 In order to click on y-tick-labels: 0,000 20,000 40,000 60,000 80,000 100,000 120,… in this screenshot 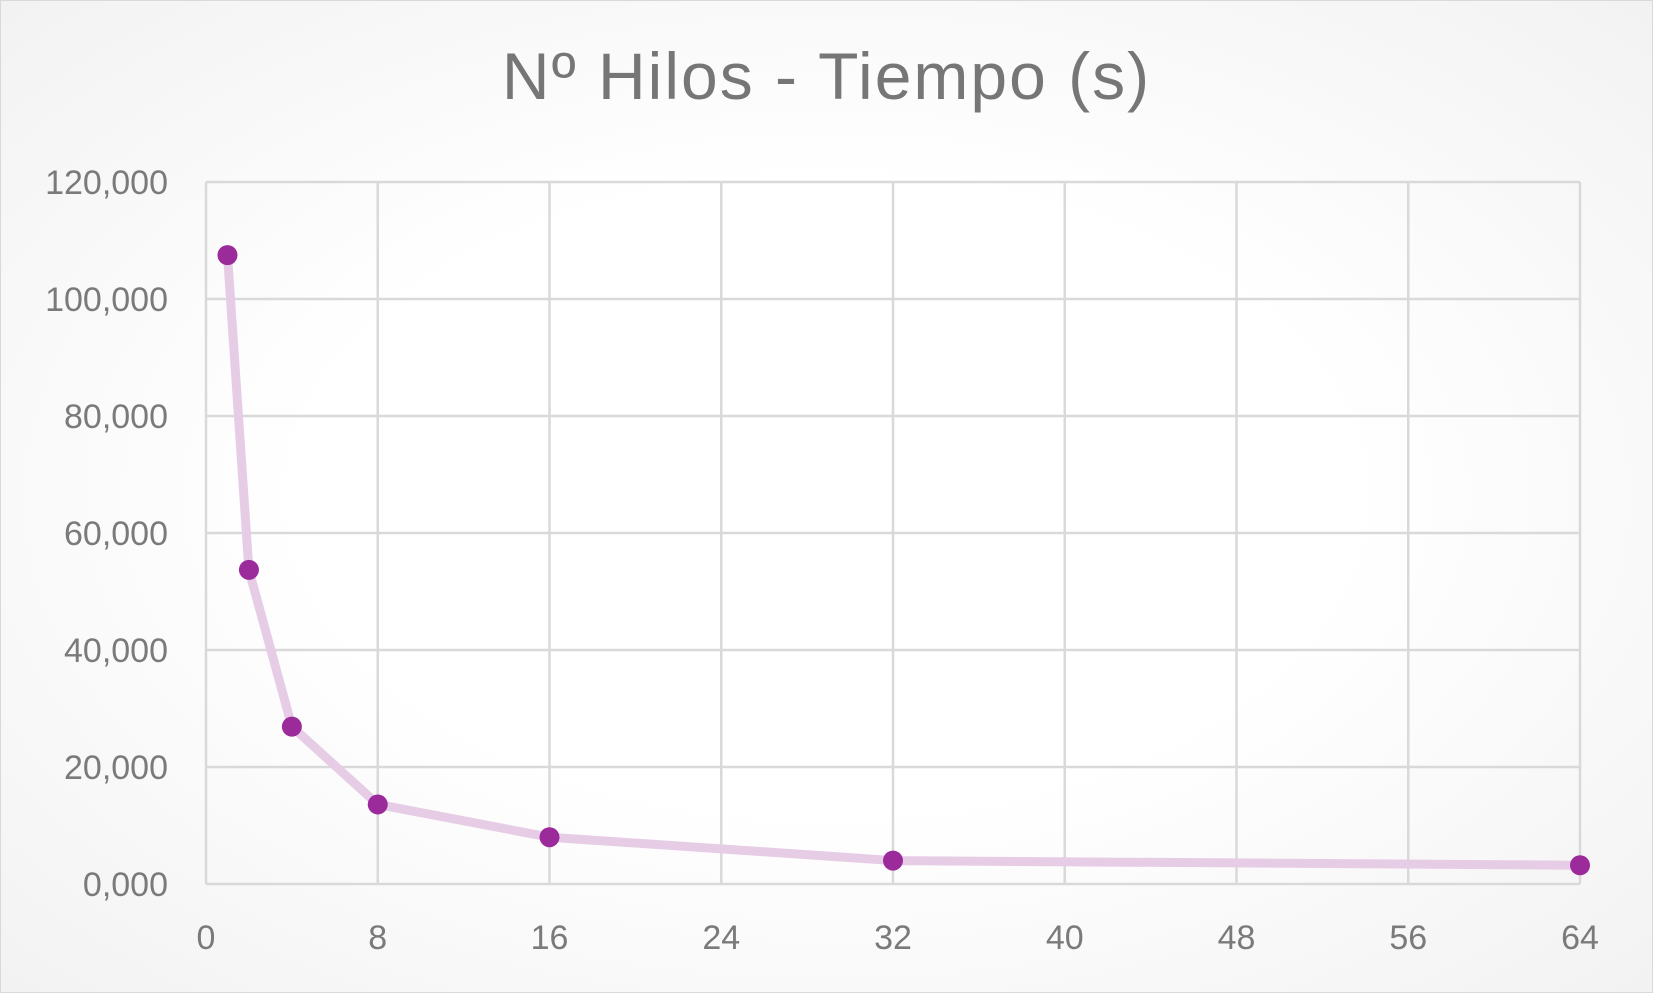, I will do `click(106, 534)`.